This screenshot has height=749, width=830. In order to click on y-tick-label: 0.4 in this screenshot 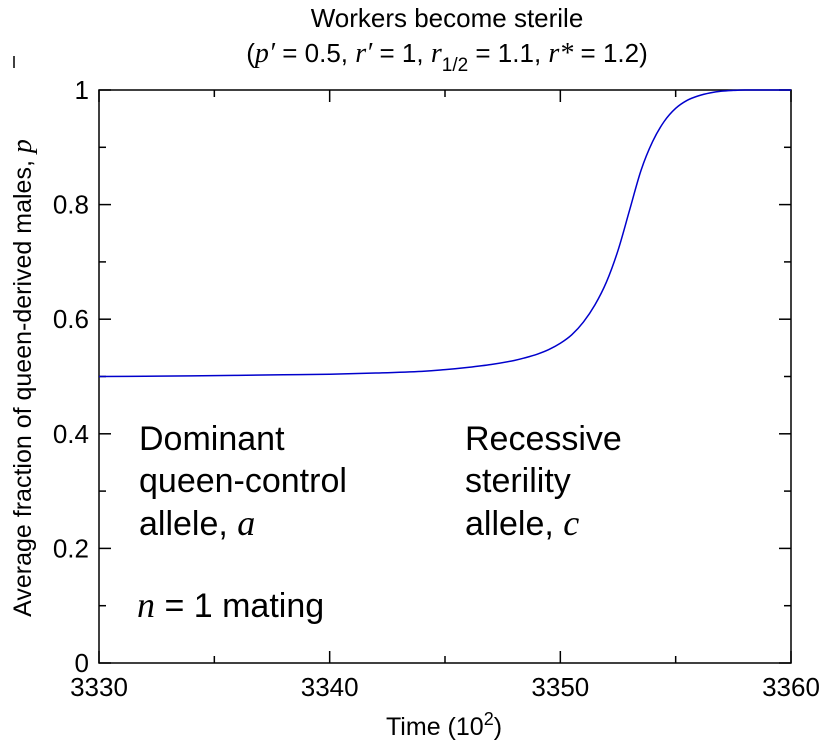, I will do `click(71, 434)`.